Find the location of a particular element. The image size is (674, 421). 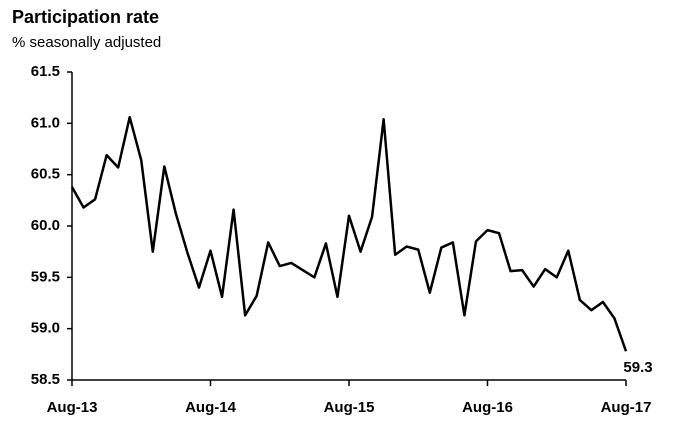

y-tick-label: 59.5 is located at coordinates (45, 276).